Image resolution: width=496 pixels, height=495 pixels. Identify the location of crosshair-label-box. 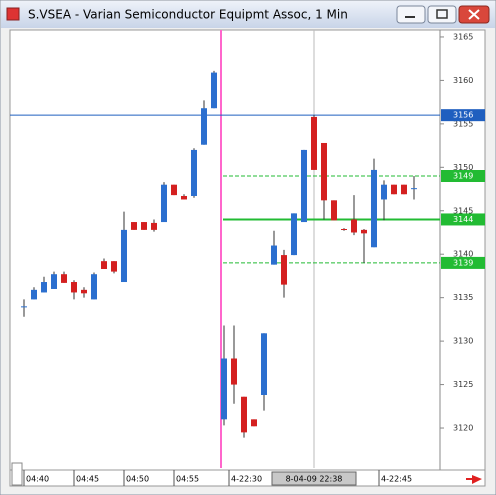
(314, 478).